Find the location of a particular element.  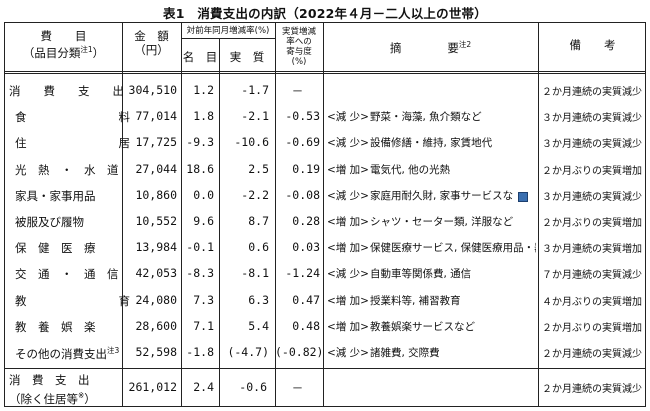

row-summary: 家庭用耐久財, 家事サービスな is located at coordinates (442, 195).